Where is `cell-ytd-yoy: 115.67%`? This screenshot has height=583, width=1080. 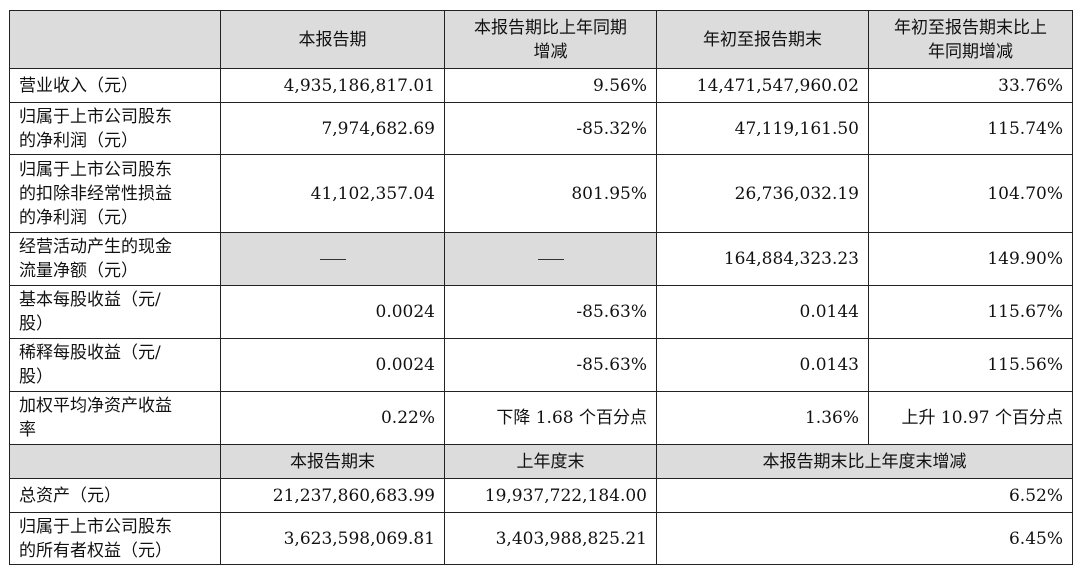
cell-ytd-yoy: 115.67% is located at coordinates (970, 312).